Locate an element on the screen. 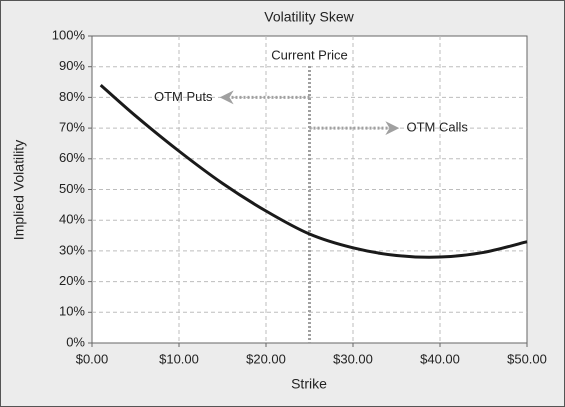  y-tick-label: 100% is located at coordinates (69, 34).